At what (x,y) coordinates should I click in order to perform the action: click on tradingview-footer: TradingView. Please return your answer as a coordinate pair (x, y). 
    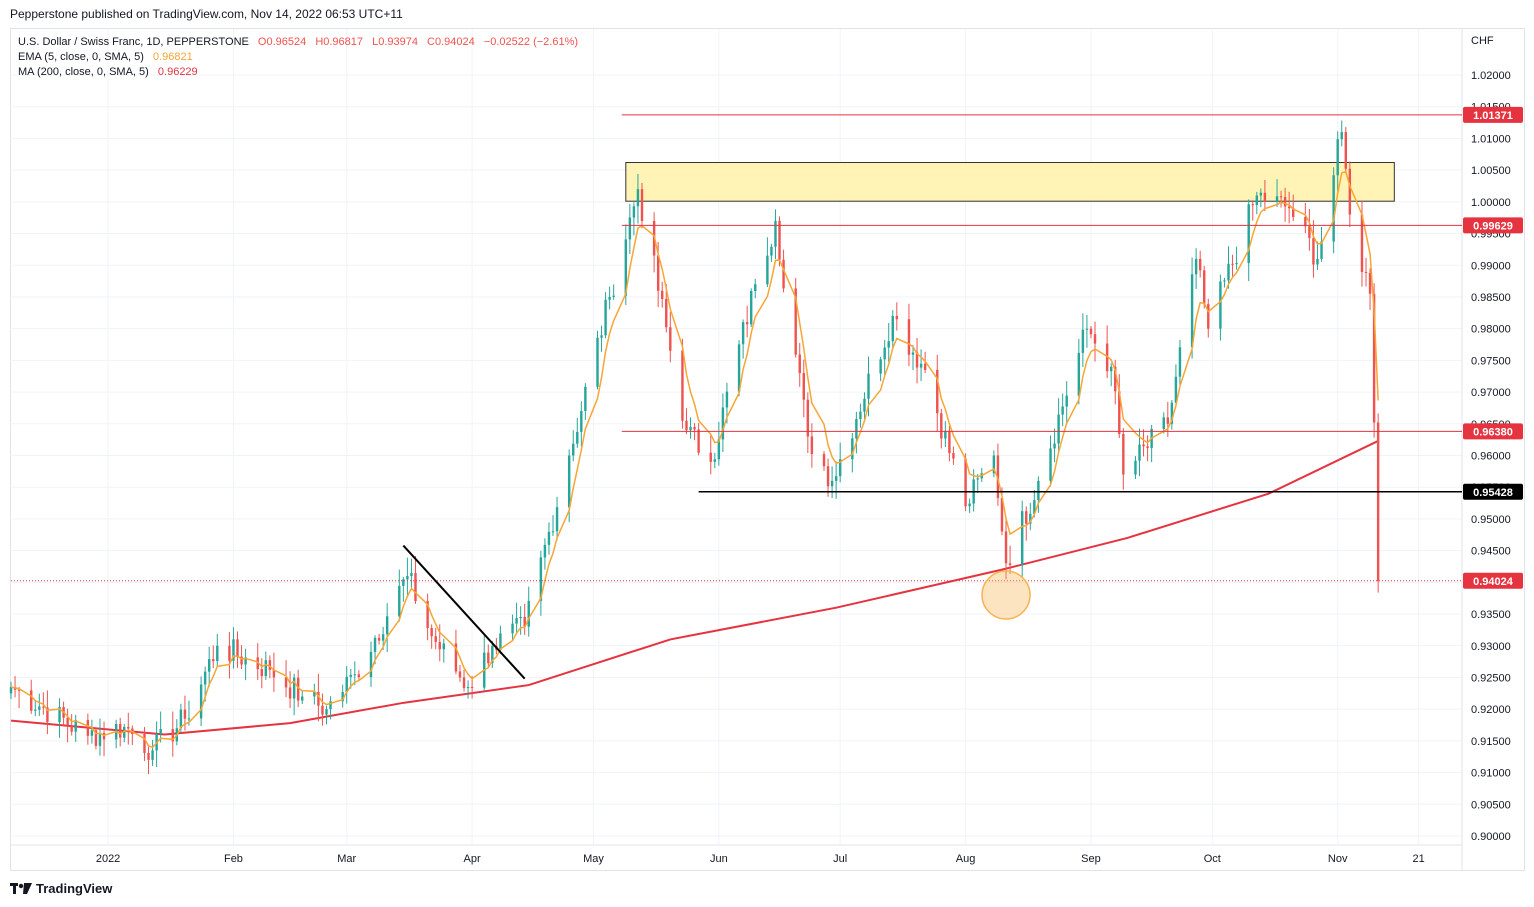
    Looking at the image, I should click on (61, 888).